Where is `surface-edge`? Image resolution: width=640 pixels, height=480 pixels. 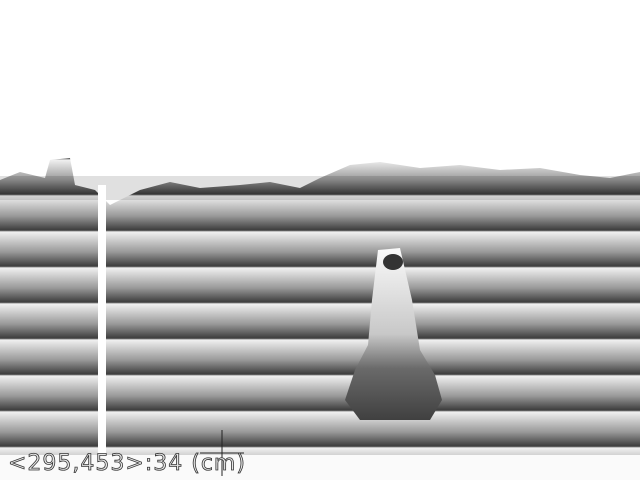
surface-edge is located at coordinates (320, 188).